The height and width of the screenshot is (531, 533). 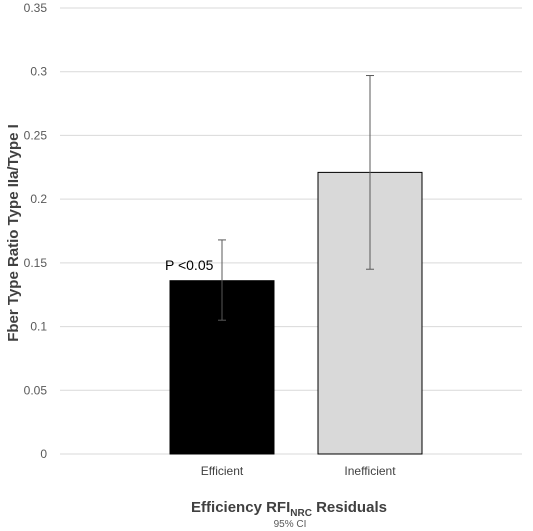 I want to click on y-tick-label: 0.2, so click(x=38, y=199).